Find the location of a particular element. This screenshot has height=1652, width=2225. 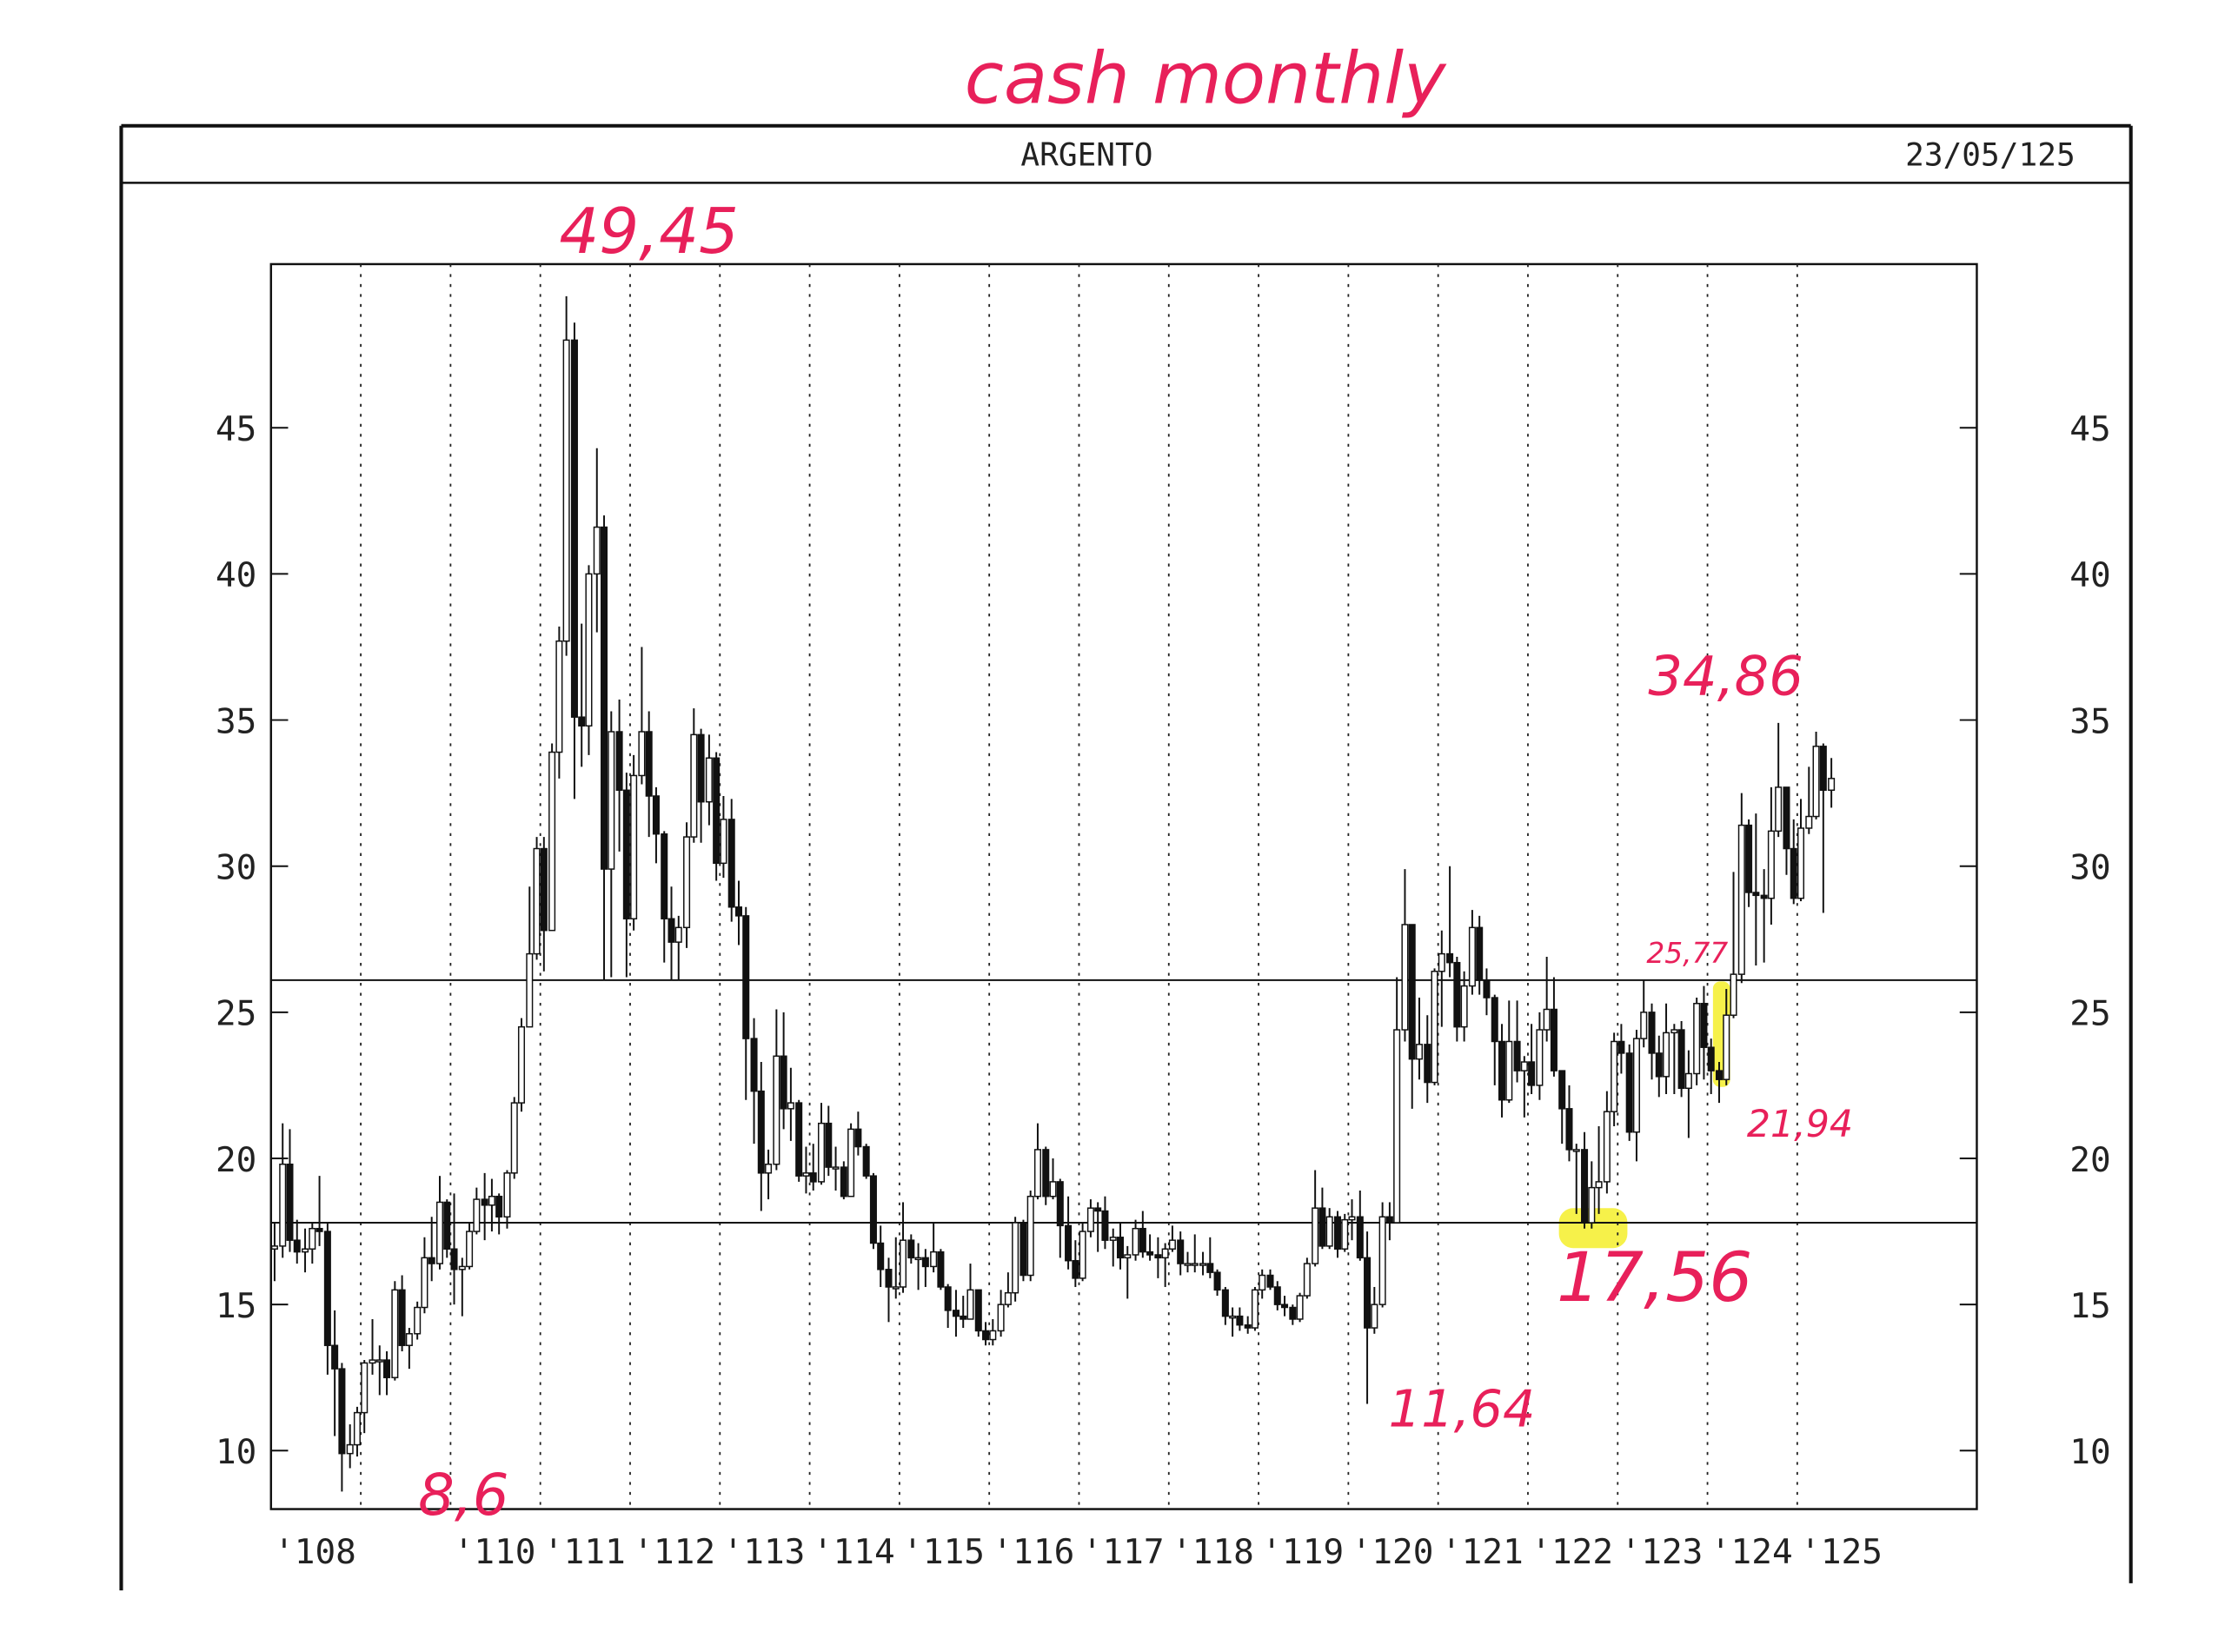

y-tick-label: 45 is located at coordinates (236, 429).